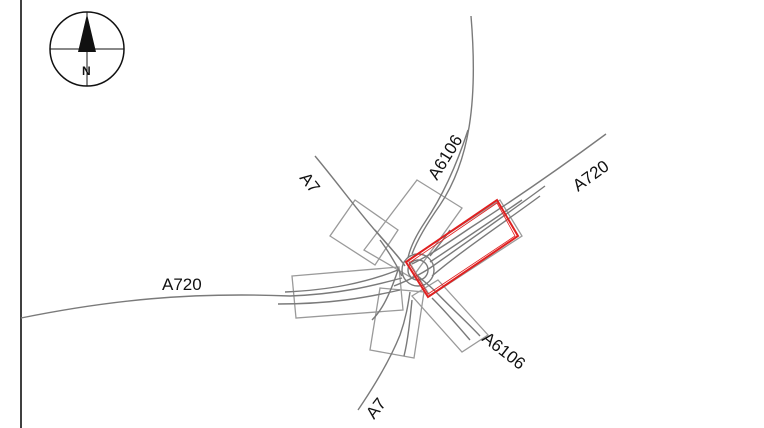 This screenshot has width=764, height=428. What do you see at coordinates (462, 248) in the screenshot?
I see `highlight-box` at bounding box center [462, 248].